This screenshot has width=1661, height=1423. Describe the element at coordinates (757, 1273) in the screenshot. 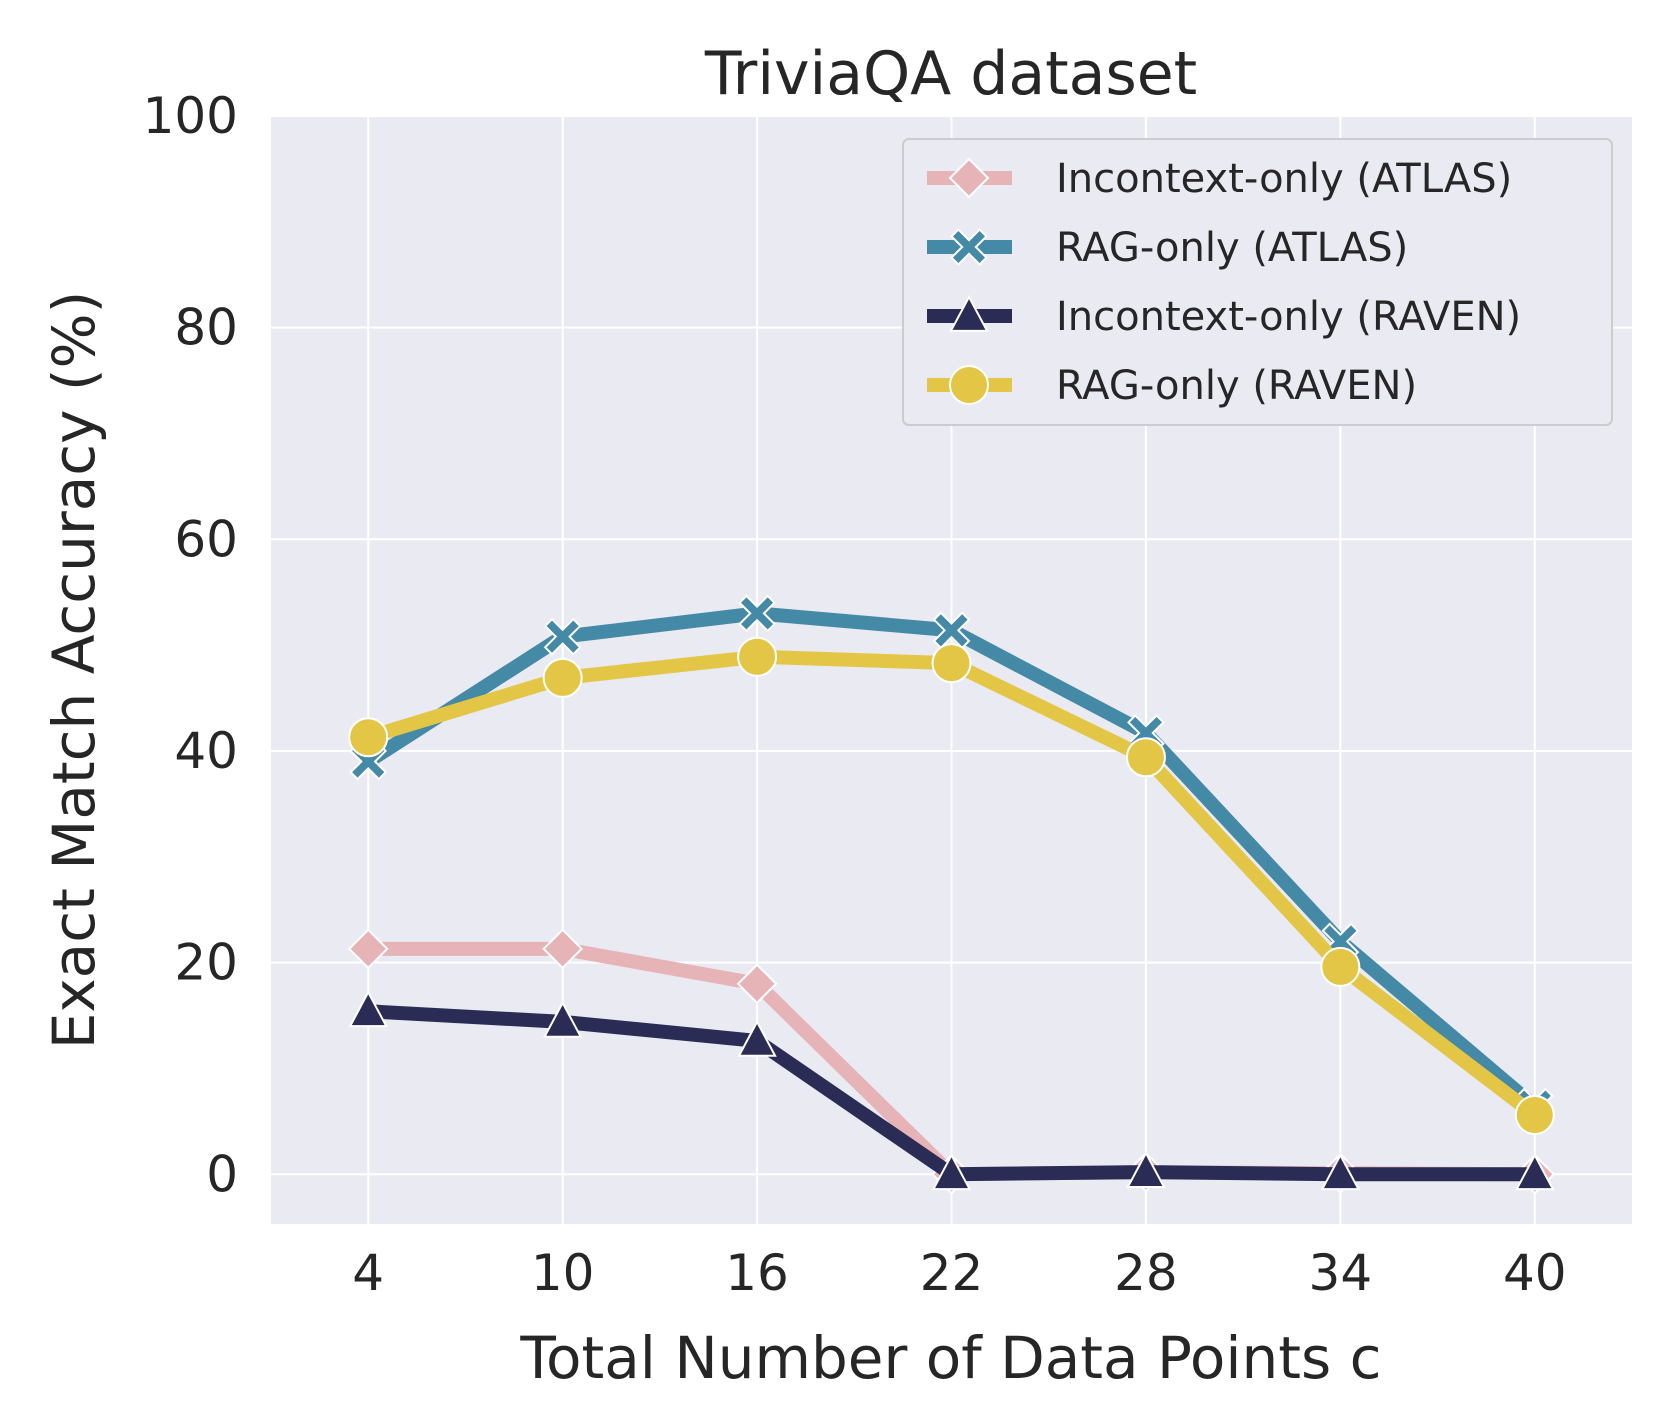

I see `x-tick-label: 16` at that location.